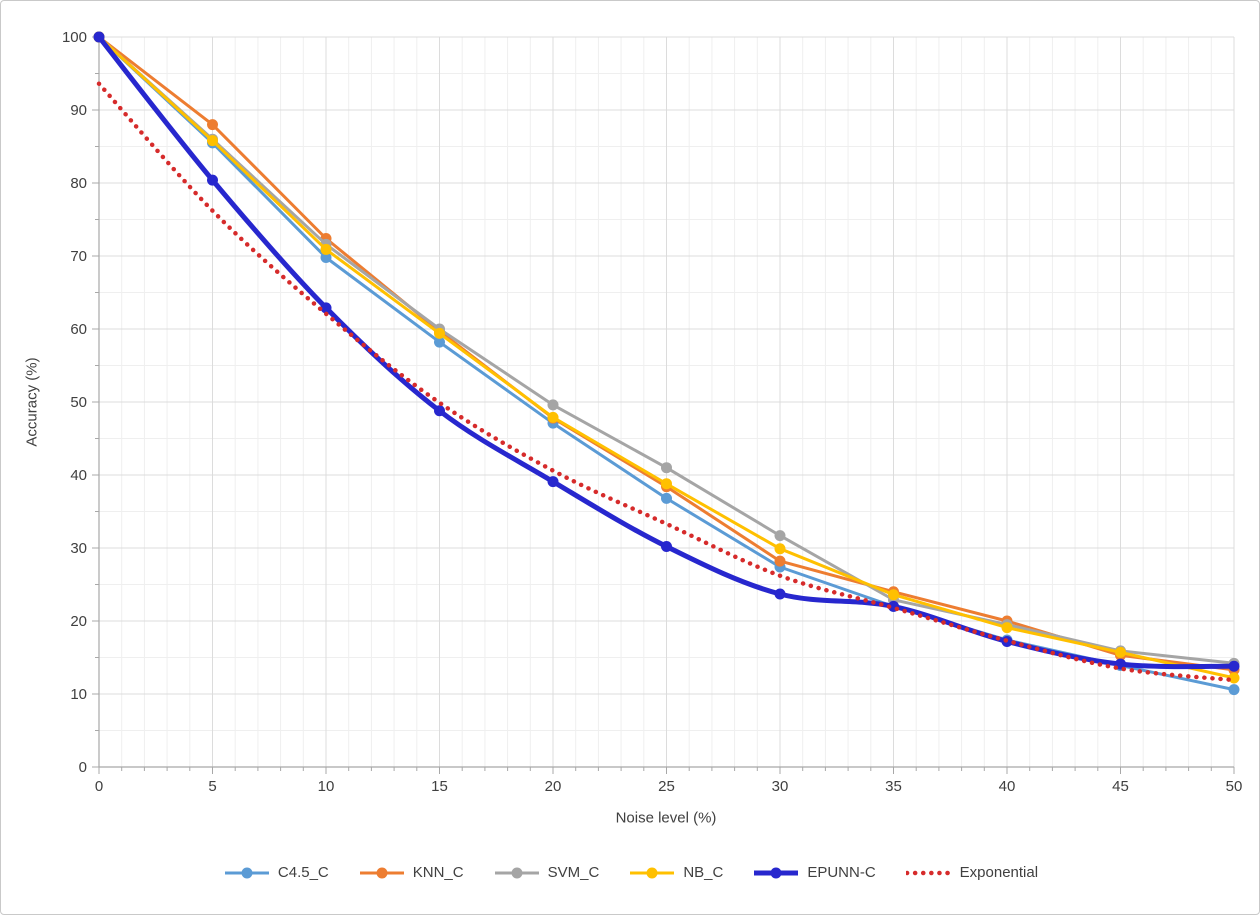  I want to click on y-tick-label: 70, so click(78, 256).